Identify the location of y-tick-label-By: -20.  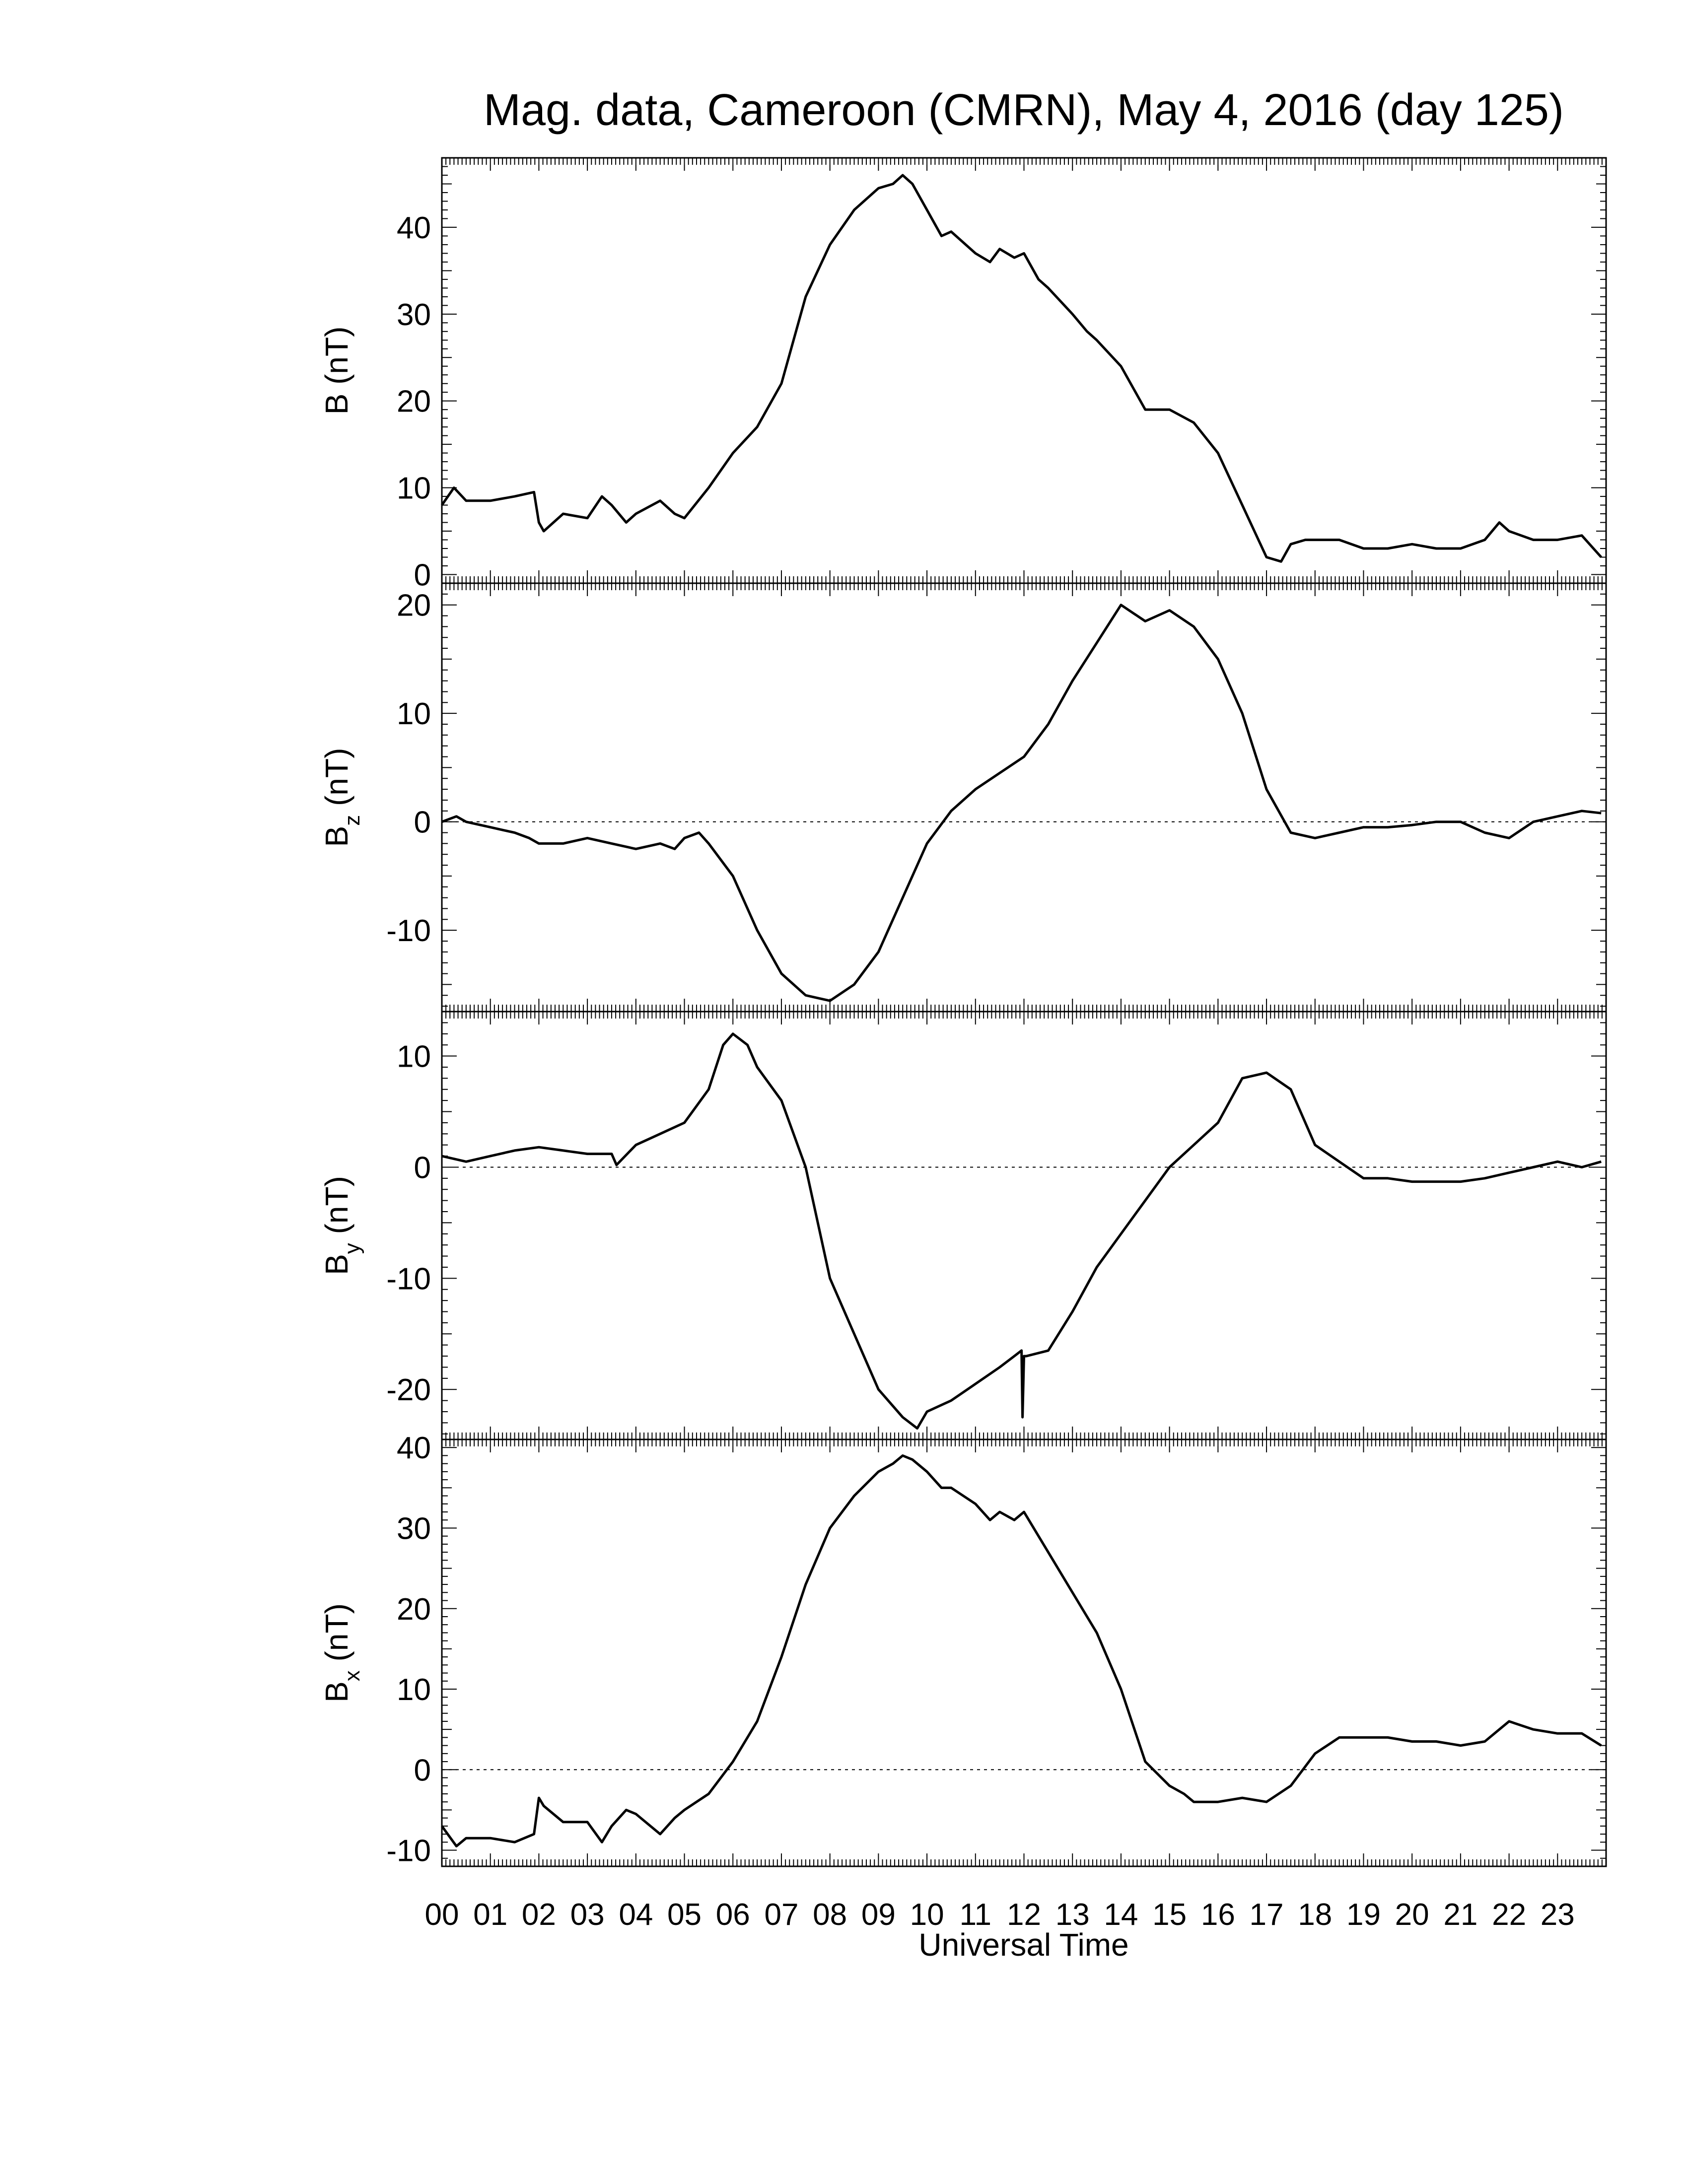
(408, 1390).